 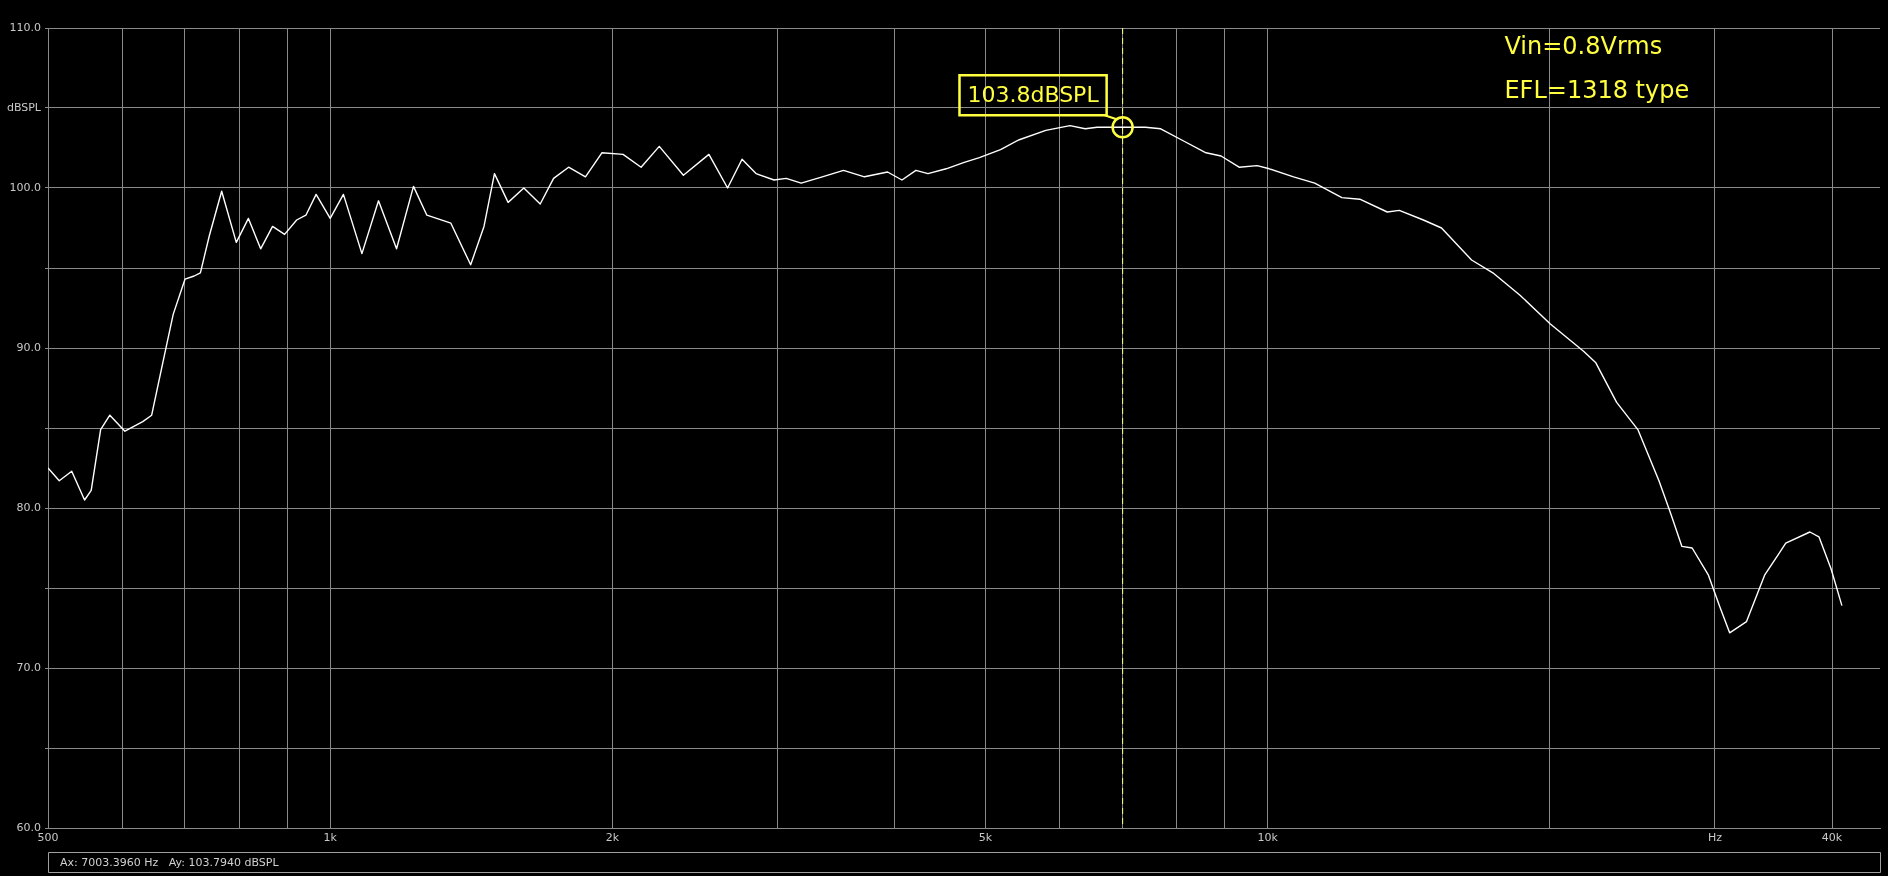 What do you see at coordinates (28, 827) in the screenshot?
I see `y-tick-label: 60.0` at bounding box center [28, 827].